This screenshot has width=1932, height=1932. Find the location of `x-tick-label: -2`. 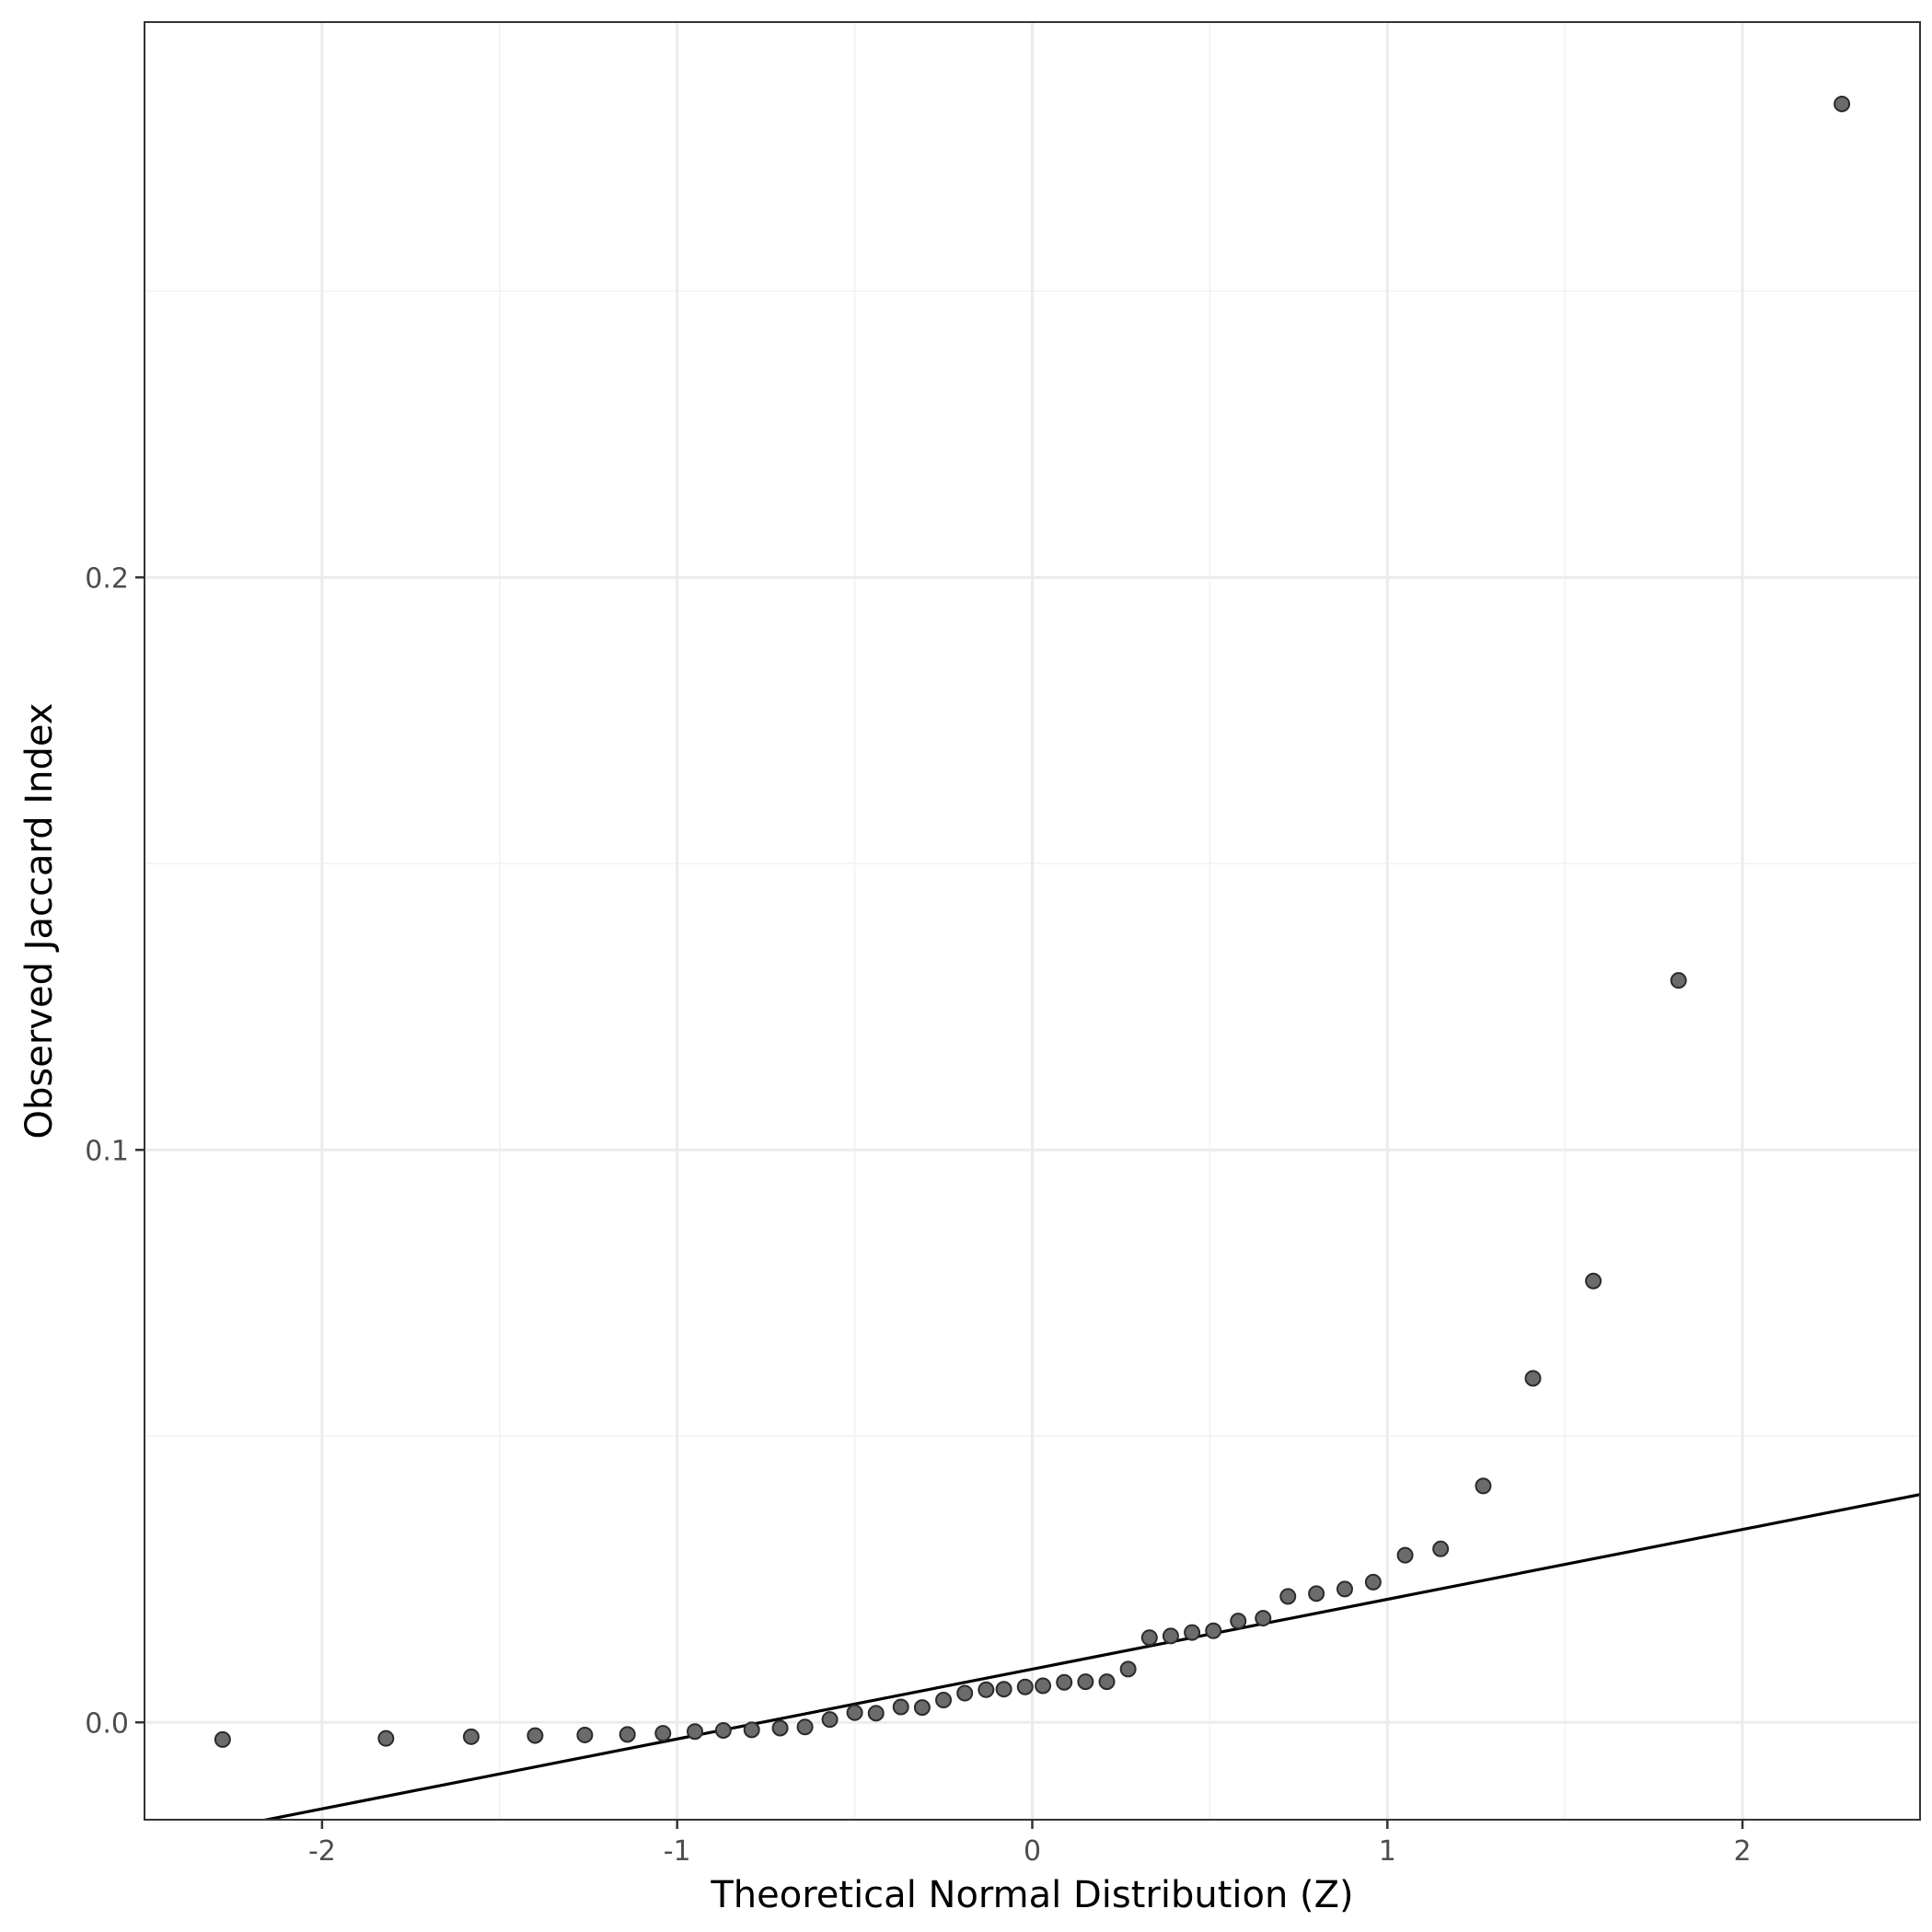

x-tick-label: -2 is located at coordinates (322, 1852).